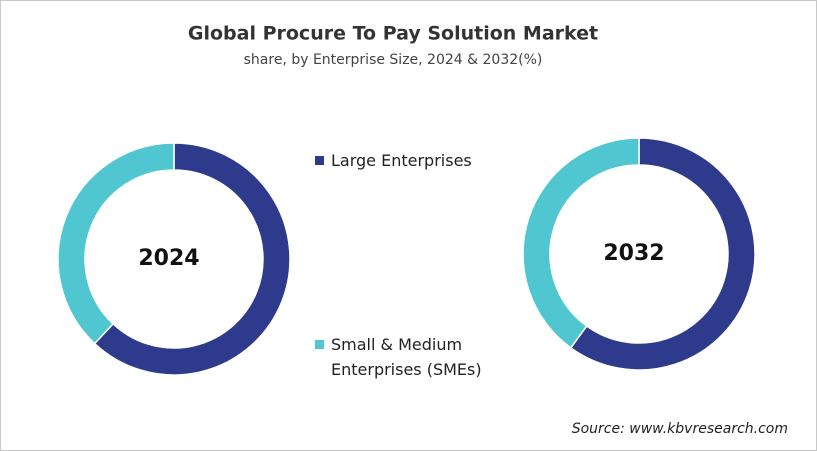 This screenshot has width=817, height=451. Describe the element at coordinates (168, 258) in the screenshot. I see `center-label: 2024` at that location.